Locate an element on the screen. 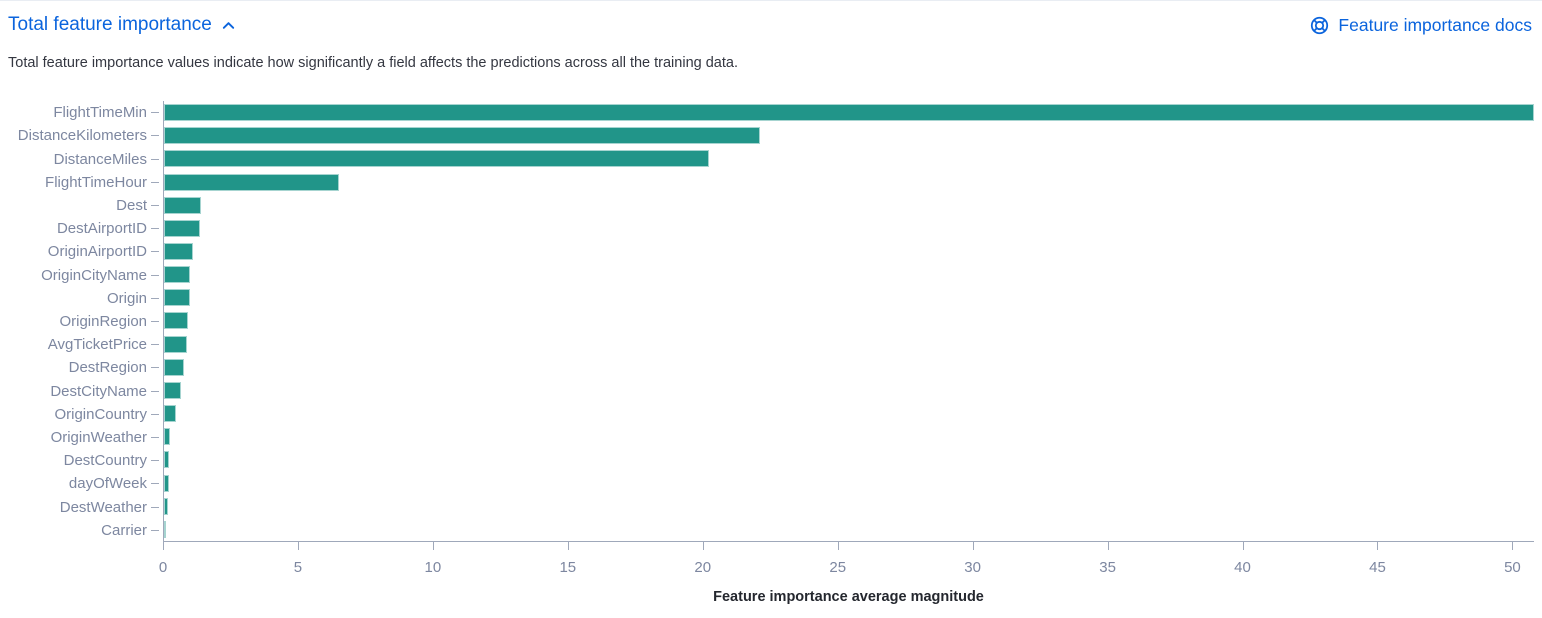 The height and width of the screenshot is (618, 1542). y-axis-row: OriginCountry is located at coordinates (81, 414).